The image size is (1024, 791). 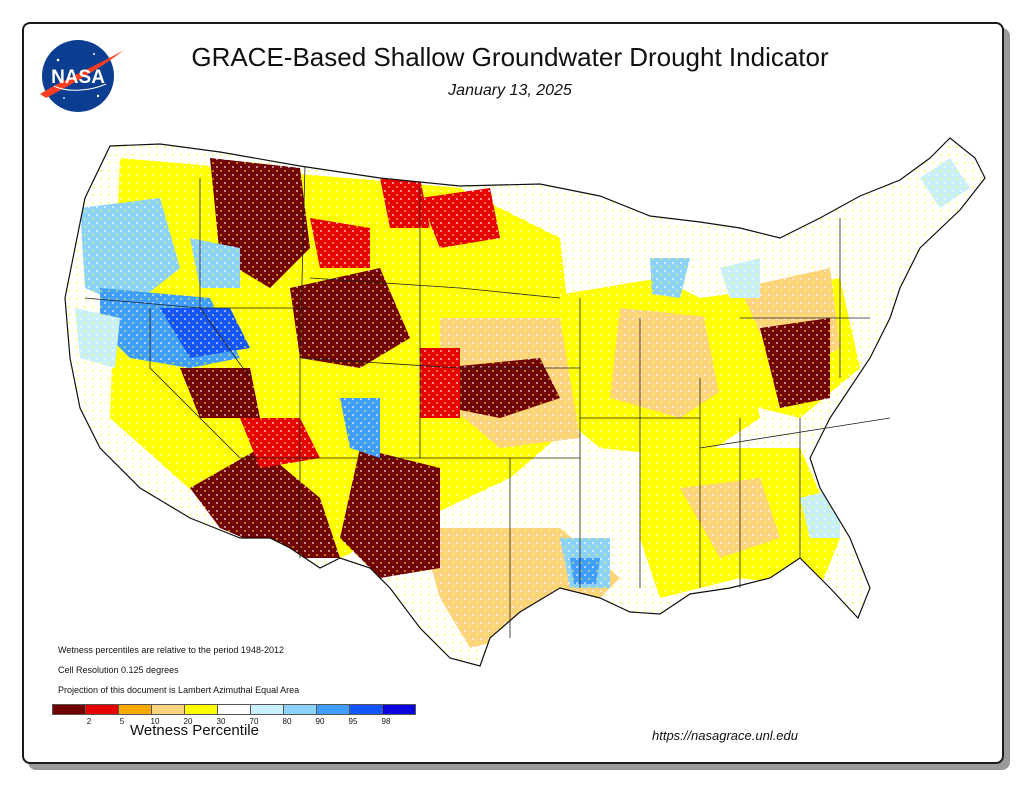 What do you see at coordinates (320, 721) in the screenshot?
I see `legend-tick-90: 90` at bounding box center [320, 721].